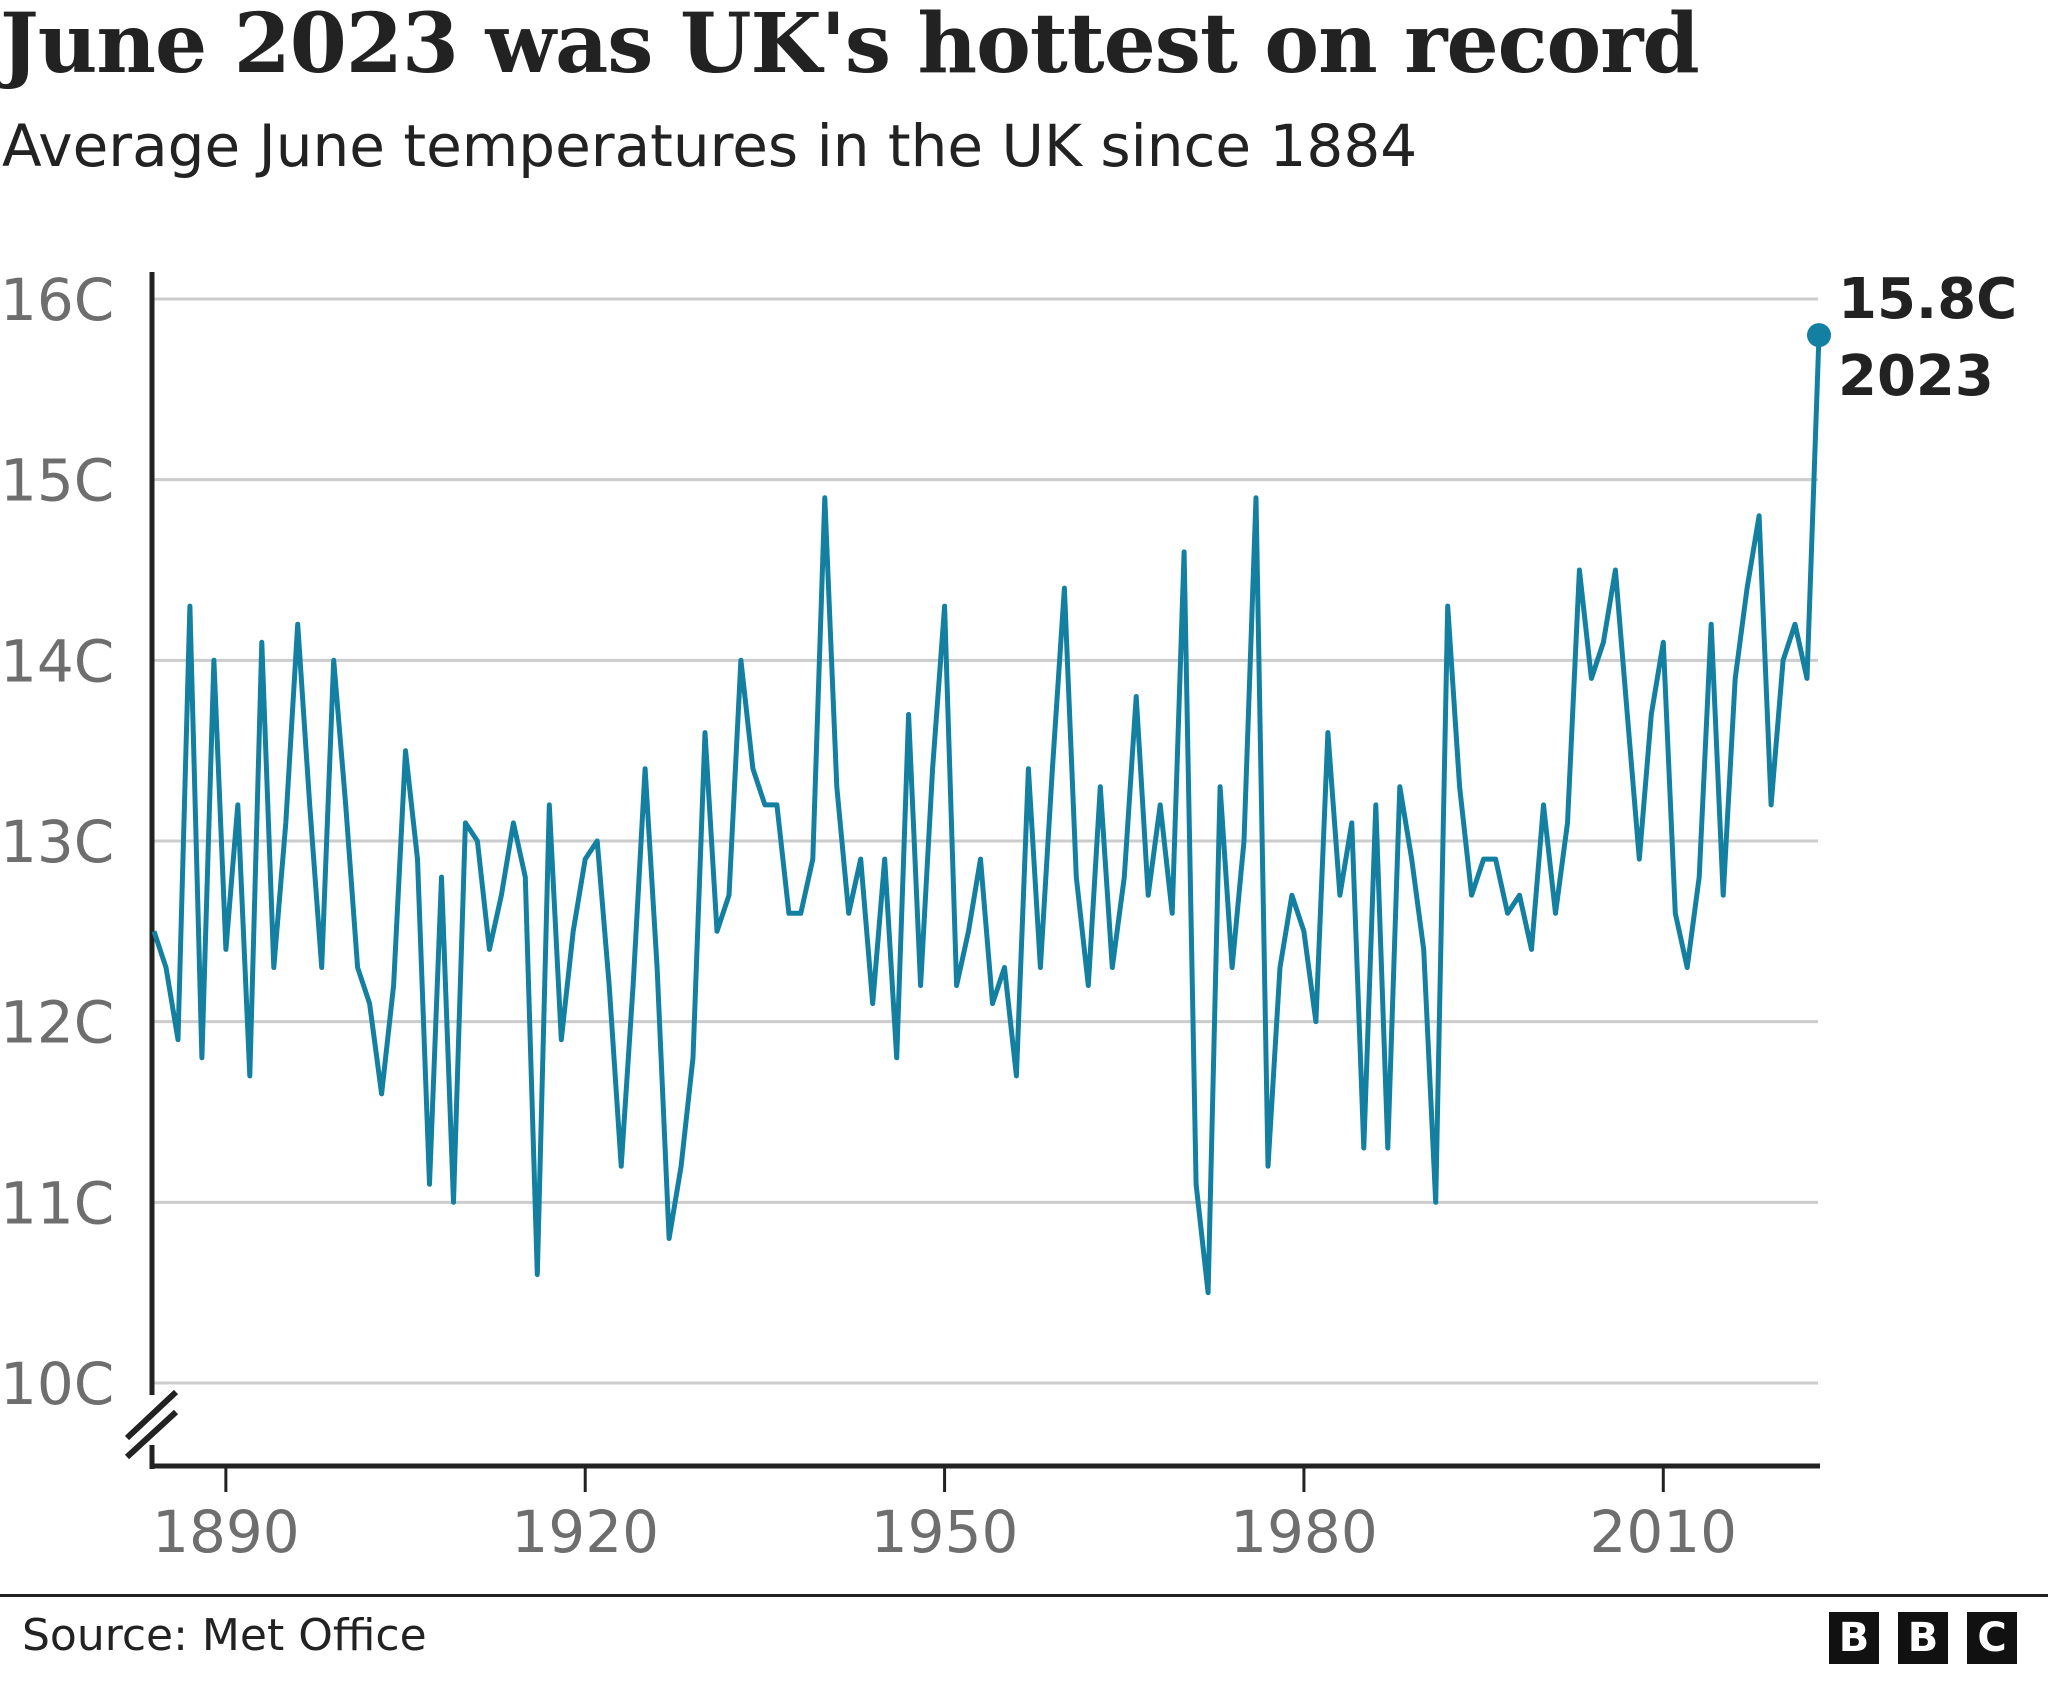 This screenshot has height=1697, width=2048. What do you see at coordinates (945, 1532) in the screenshot?
I see `x-tick-label: 1950` at bounding box center [945, 1532].